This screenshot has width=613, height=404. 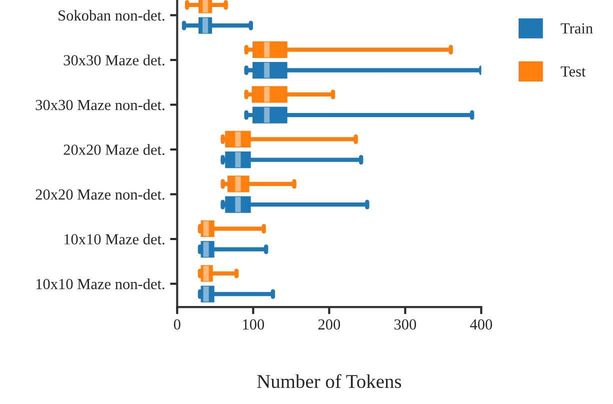 I want to click on legend-label: Test, so click(x=573, y=71).